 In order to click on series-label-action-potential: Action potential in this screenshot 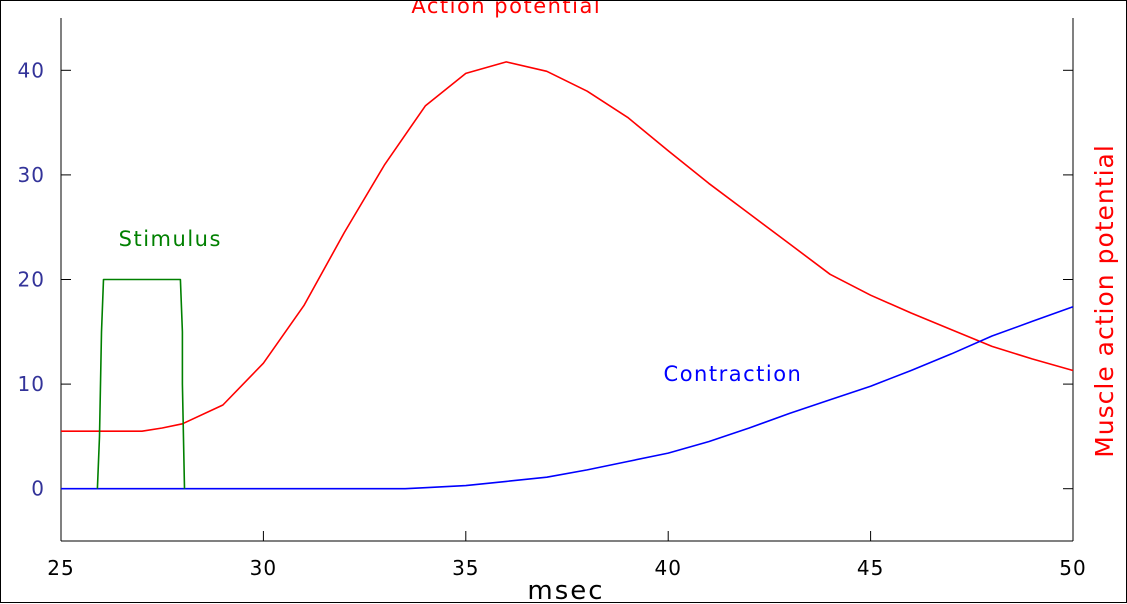, I will do `click(506, 9)`.